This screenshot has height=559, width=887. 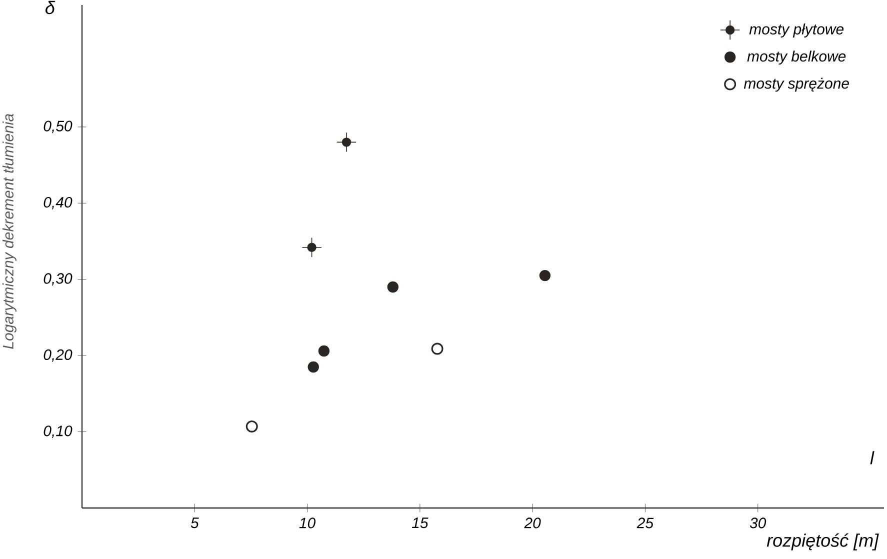 I want to click on legend-label: mosty belkowe, so click(x=796, y=57).